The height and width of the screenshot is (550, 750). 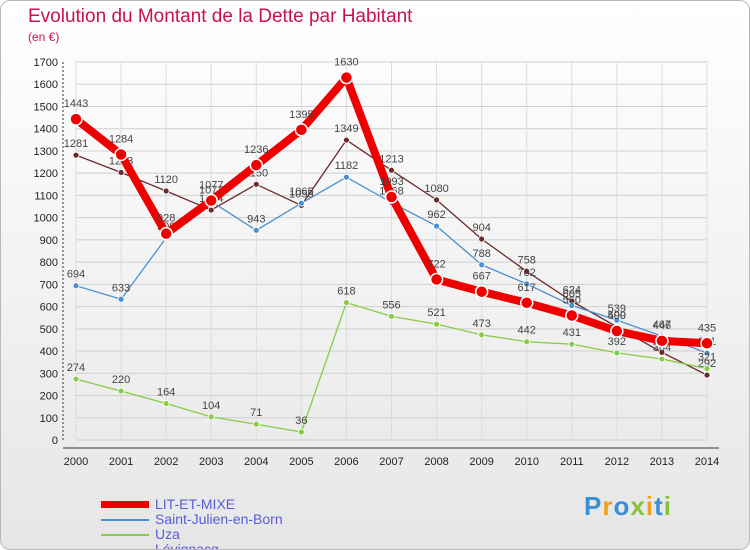 What do you see at coordinates (46, 107) in the screenshot?
I see `y-tick-label: 1500` at bounding box center [46, 107].